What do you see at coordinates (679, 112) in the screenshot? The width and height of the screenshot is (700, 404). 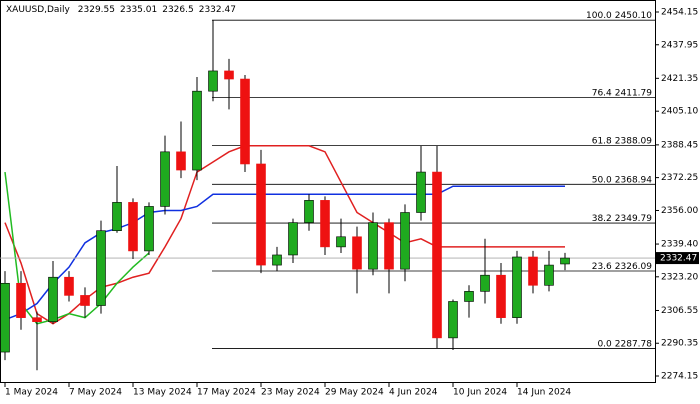 I see `y-tick-label: 2405.10` at bounding box center [679, 112].